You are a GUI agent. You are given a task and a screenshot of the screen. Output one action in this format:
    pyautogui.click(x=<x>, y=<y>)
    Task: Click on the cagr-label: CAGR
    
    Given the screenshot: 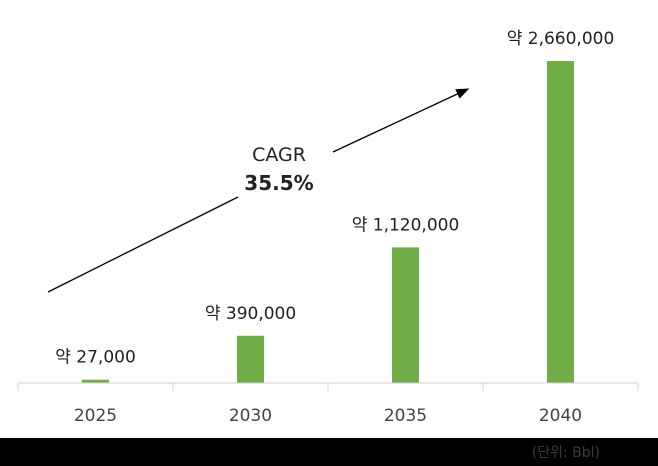 What is the action you would take?
    pyautogui.click(x=279, y=155)
    